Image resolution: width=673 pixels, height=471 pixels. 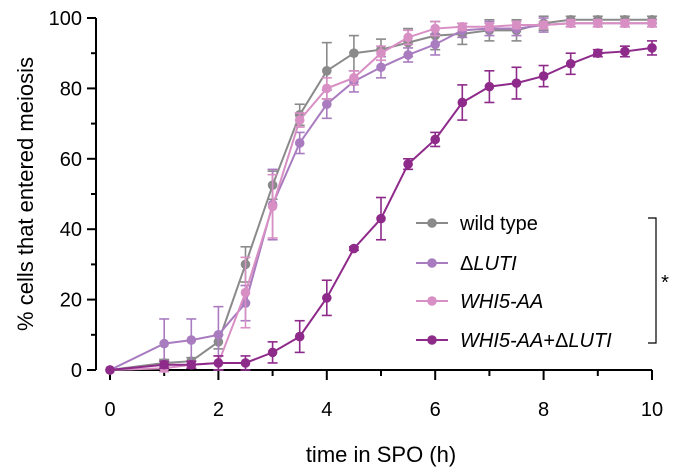 I want to click on legend: wild type ΔLUTI WHI5-AA WHI5-AA+ΔLUTI, so click(x=536, y=282).